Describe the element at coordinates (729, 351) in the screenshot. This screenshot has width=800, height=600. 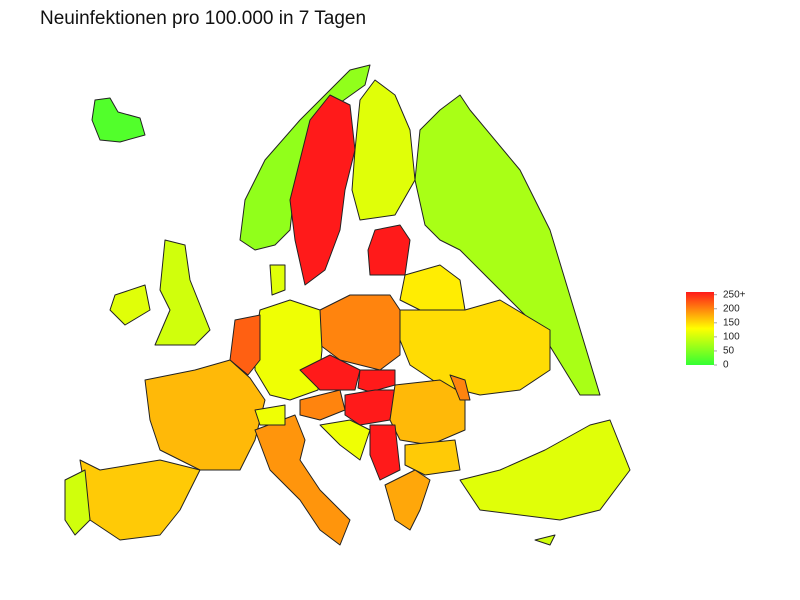
I see `legend-label: 50` at that location.